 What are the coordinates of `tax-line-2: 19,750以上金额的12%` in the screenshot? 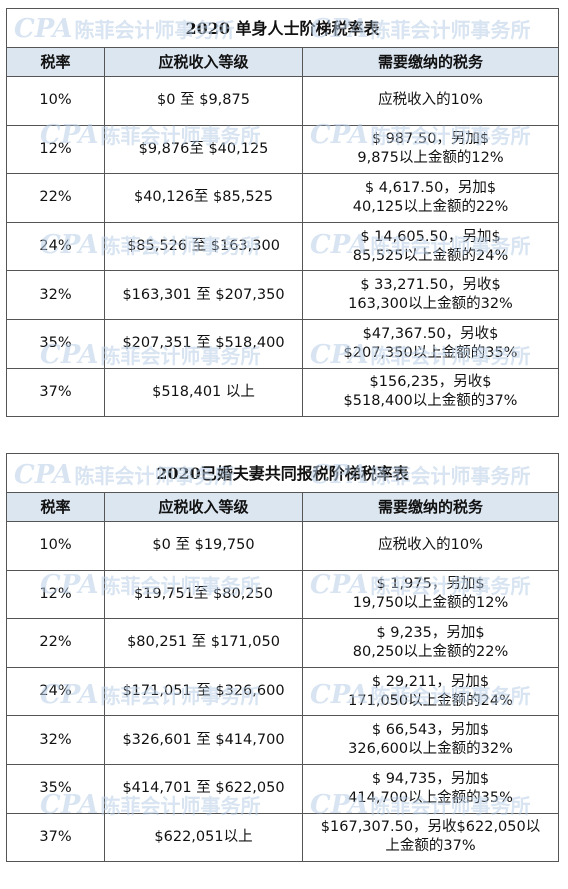 It's located at (430, 603).